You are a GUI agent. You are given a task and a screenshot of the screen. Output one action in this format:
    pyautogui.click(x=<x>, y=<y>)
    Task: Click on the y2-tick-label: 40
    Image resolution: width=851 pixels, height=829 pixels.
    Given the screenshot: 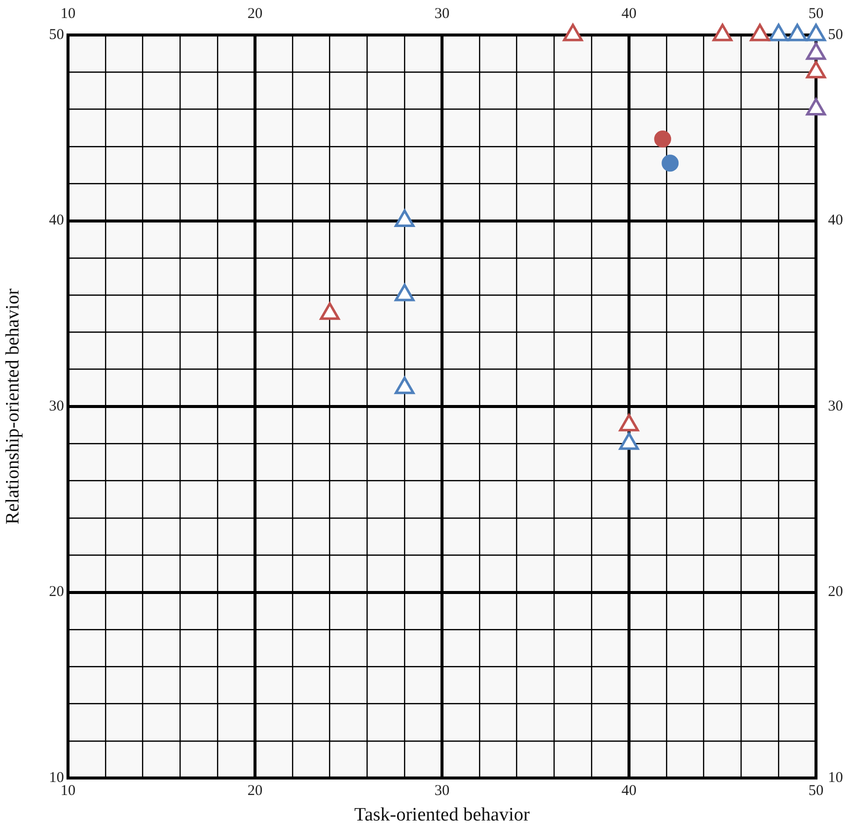 What is the action you would take?
    pyautogui.click(x=835, y=220)
    